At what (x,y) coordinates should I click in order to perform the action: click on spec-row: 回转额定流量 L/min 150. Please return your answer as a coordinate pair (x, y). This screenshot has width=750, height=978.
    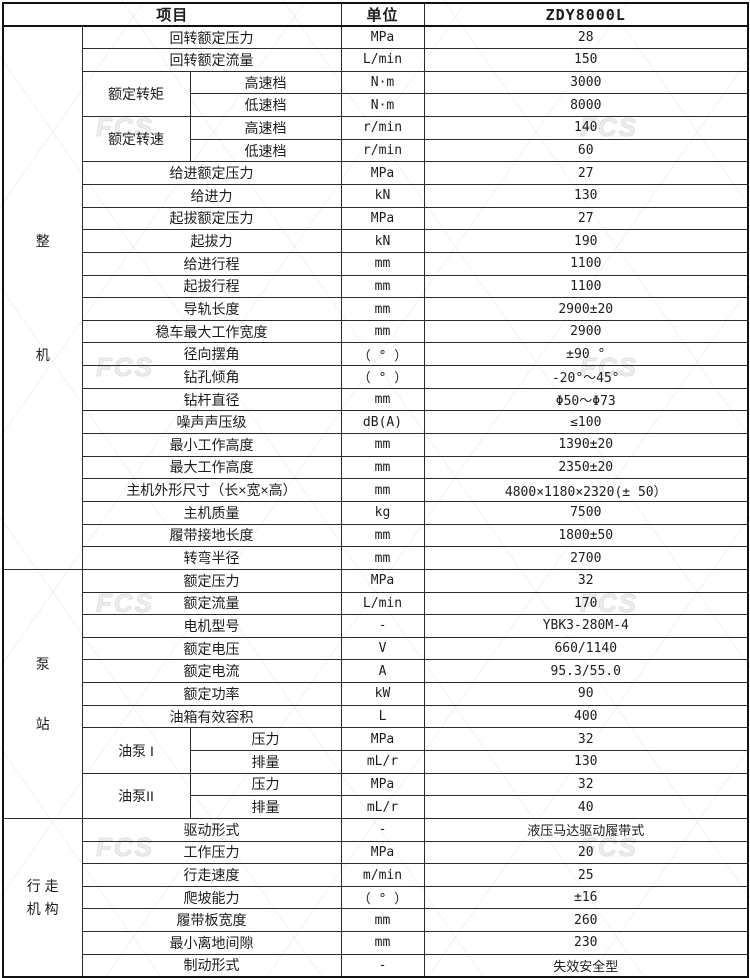
    Looking at the image, I should click on (376, 60).